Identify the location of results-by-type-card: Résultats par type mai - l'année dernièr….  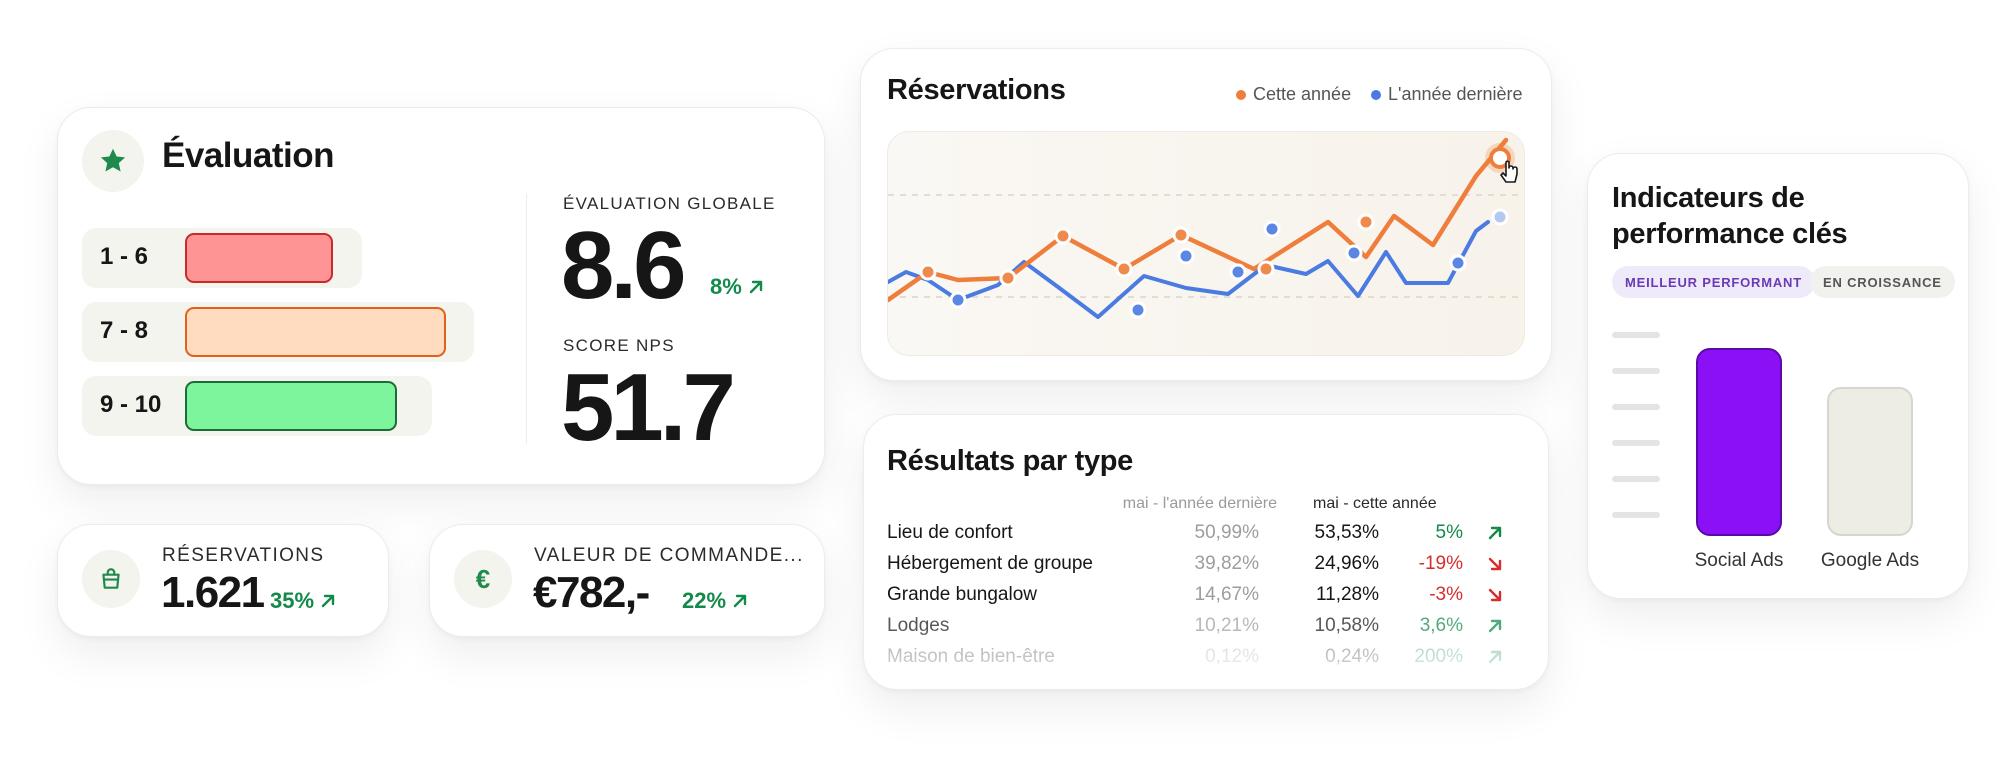
(1206, 552).